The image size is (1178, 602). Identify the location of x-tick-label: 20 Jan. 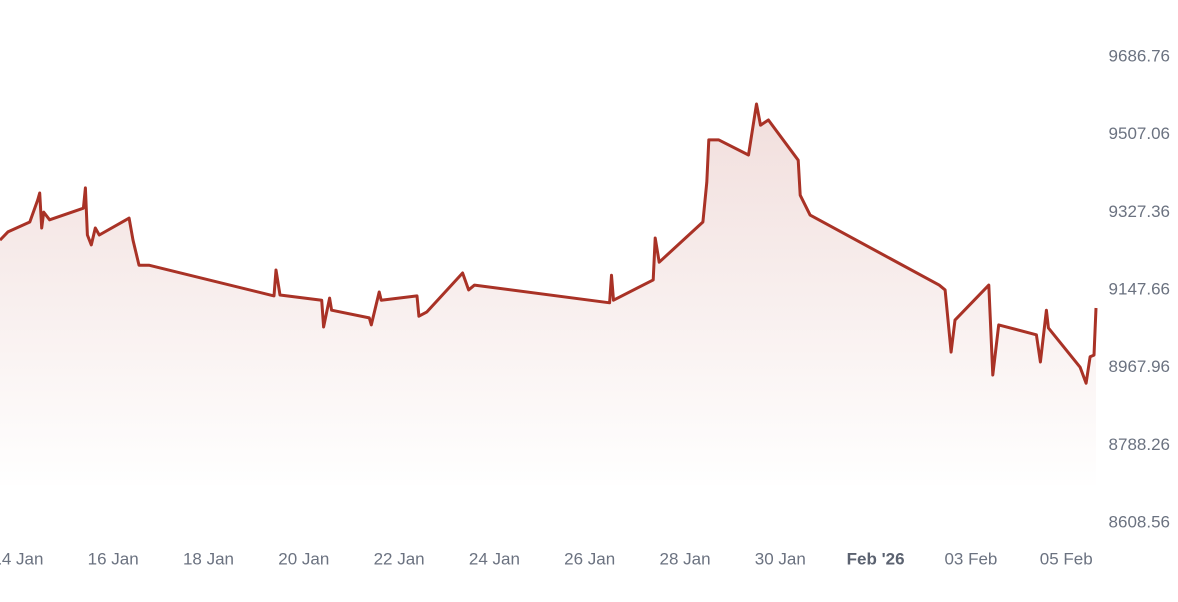
(303, 558).